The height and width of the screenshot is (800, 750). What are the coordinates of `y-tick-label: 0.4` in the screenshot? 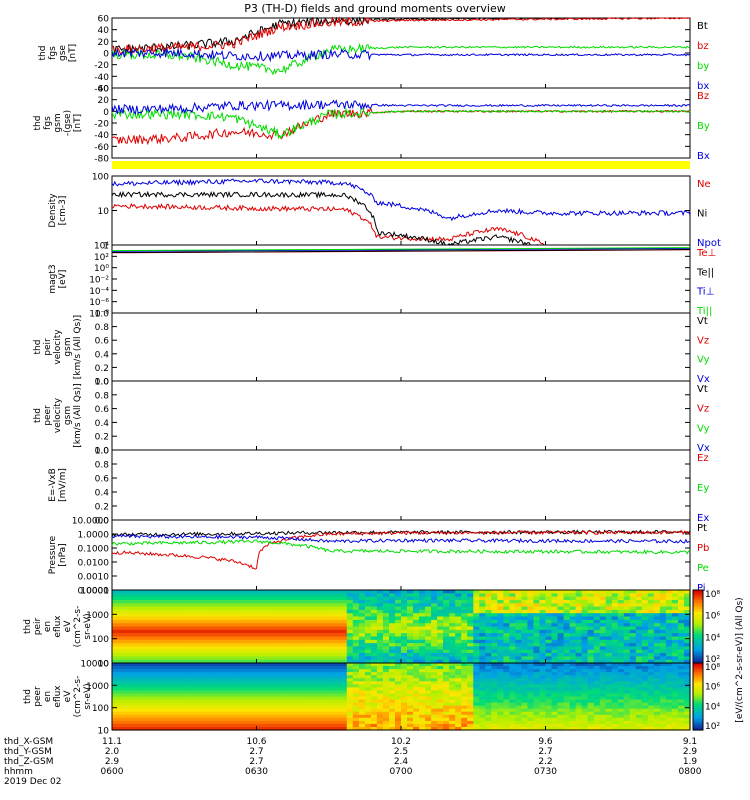 It's located at (102, 355).